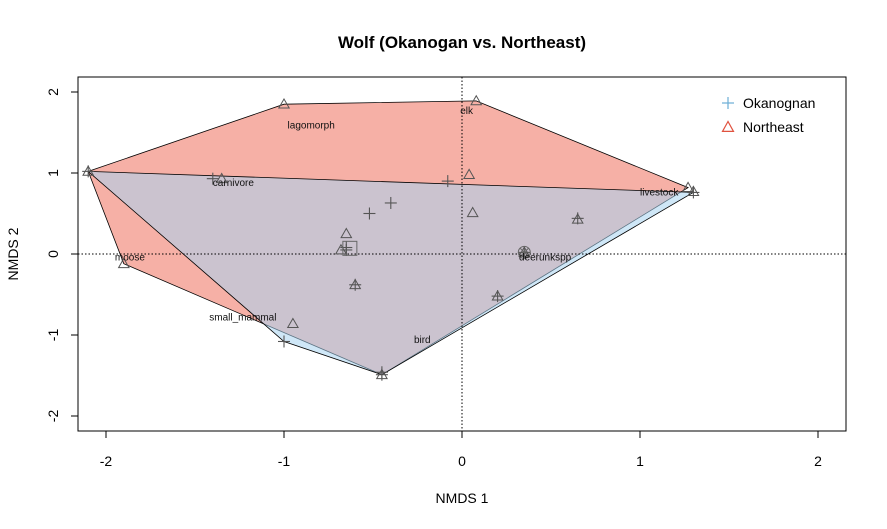 Image resolution: width=887 pixels, height=529 pixels. Describe the element at coordinates (462, 498) in the screenshot. I see `x-axis-label: NMDS 1` at that location.